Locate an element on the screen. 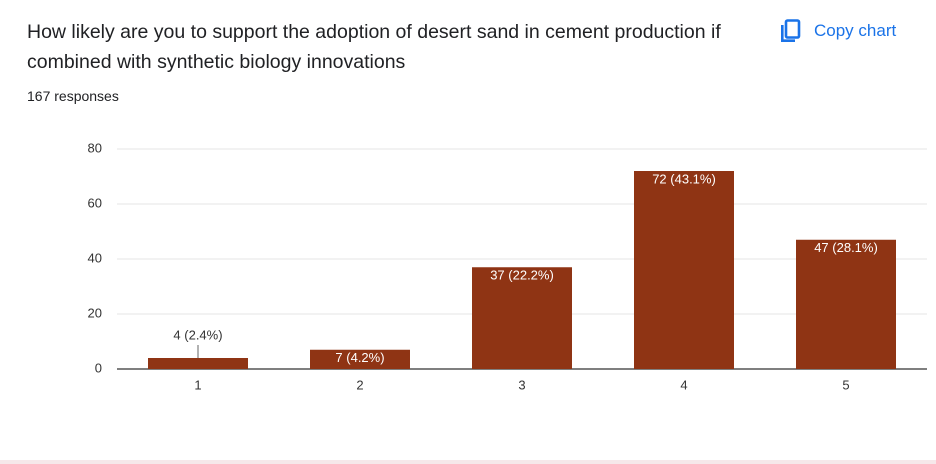 The height and width of the screenshot is (464, 936). copy-chart-label: Copy chart is located at coordinates (855, 30).